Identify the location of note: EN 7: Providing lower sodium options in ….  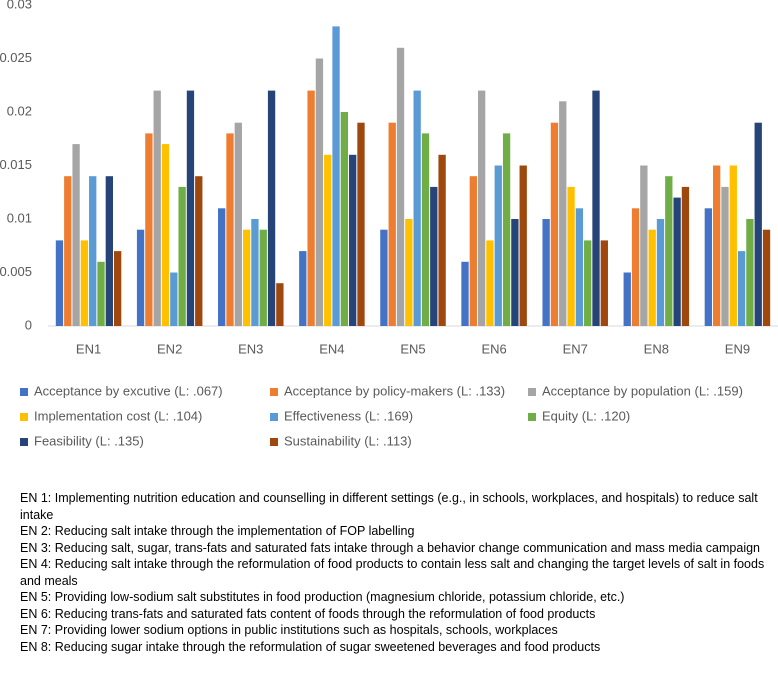
(289, 630).